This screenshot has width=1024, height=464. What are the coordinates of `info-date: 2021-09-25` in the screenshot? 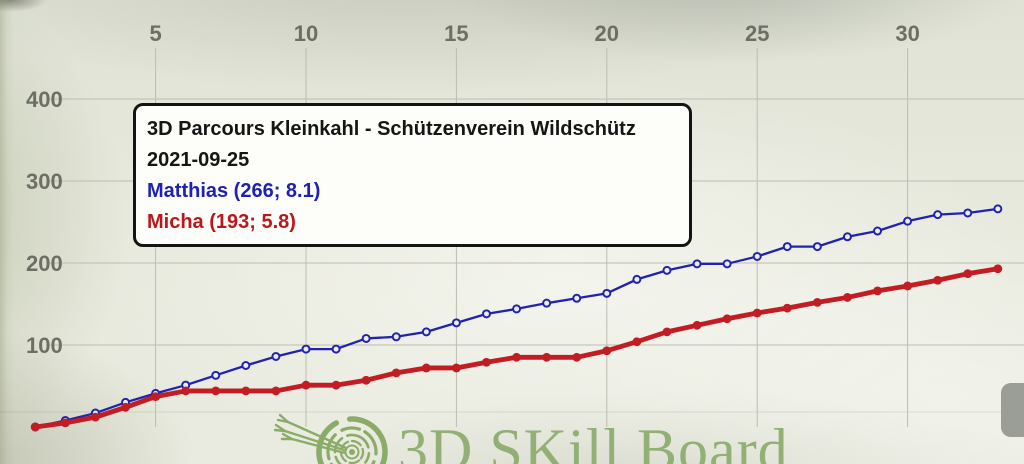 It's located at (198, 160).